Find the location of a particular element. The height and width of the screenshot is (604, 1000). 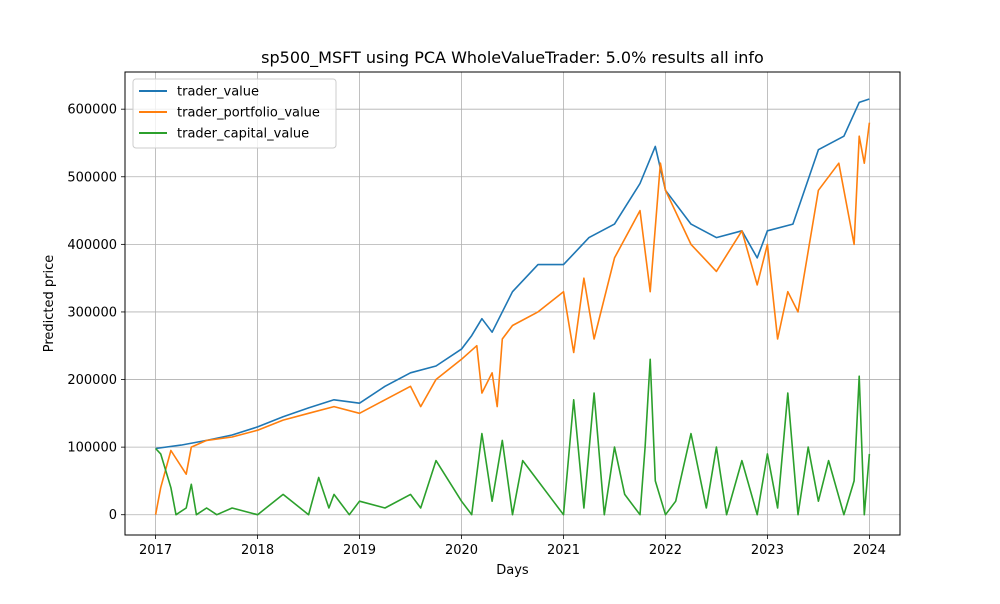

legend-box is located at coordinates (234, 113).